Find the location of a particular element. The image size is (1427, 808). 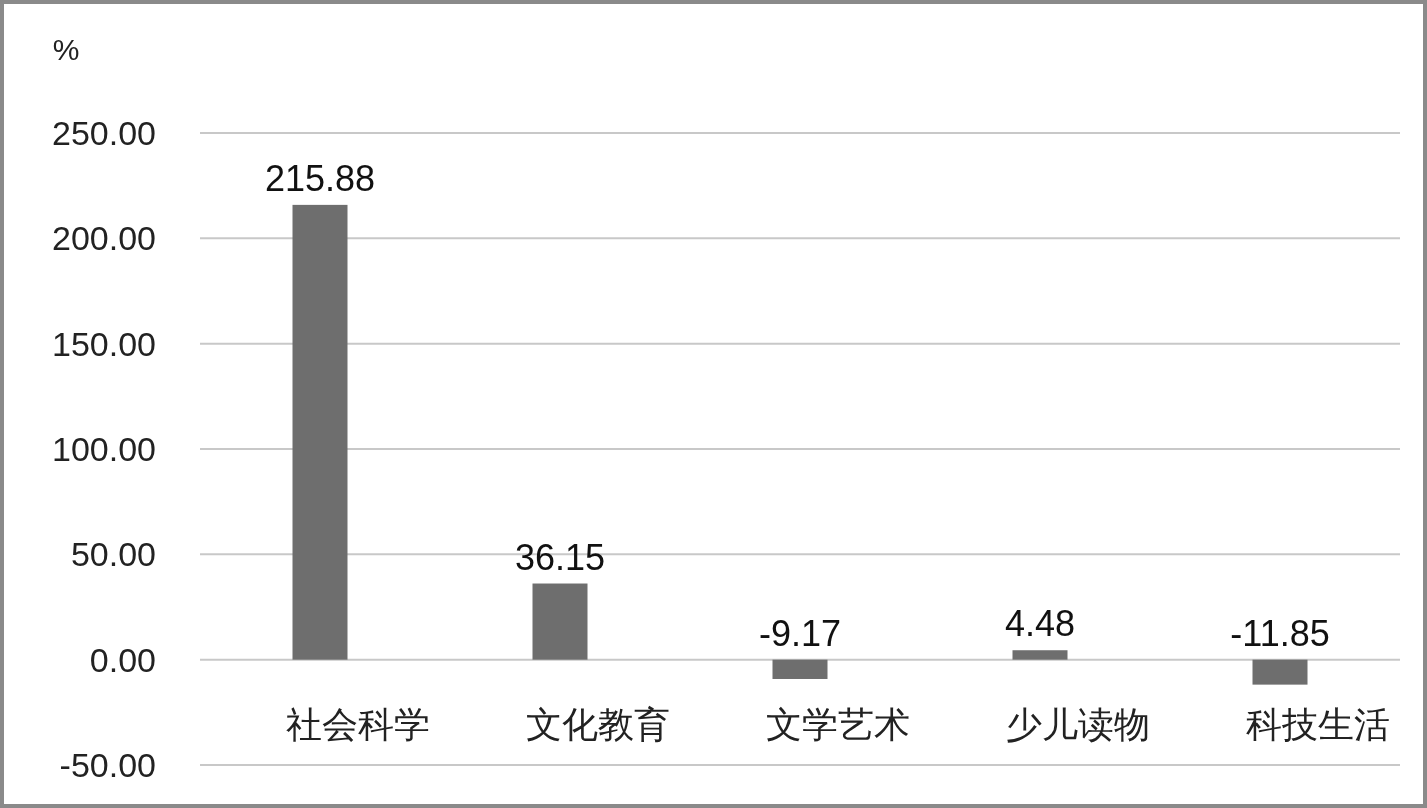

data-label: -9.17 is located at coordinates (800, 633).